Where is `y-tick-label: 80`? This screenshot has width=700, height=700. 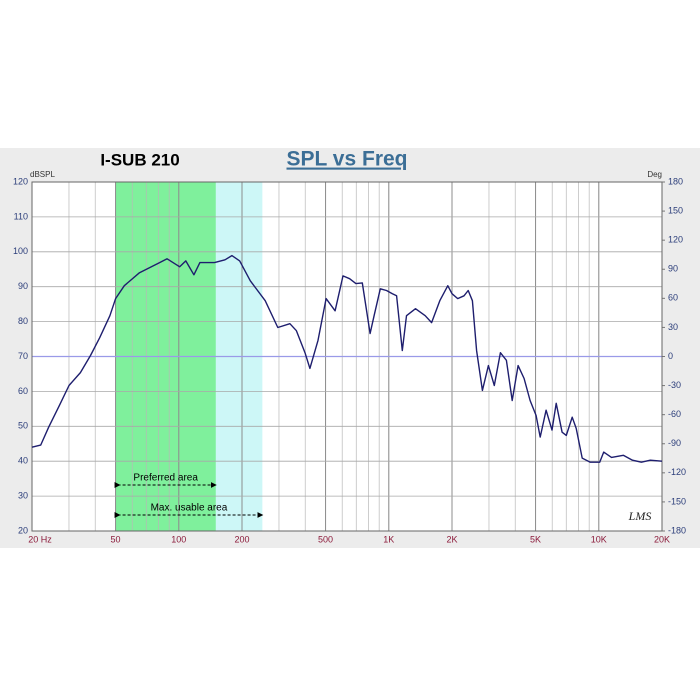
y-tick-label: 80 is located at coordinates (23, 321).